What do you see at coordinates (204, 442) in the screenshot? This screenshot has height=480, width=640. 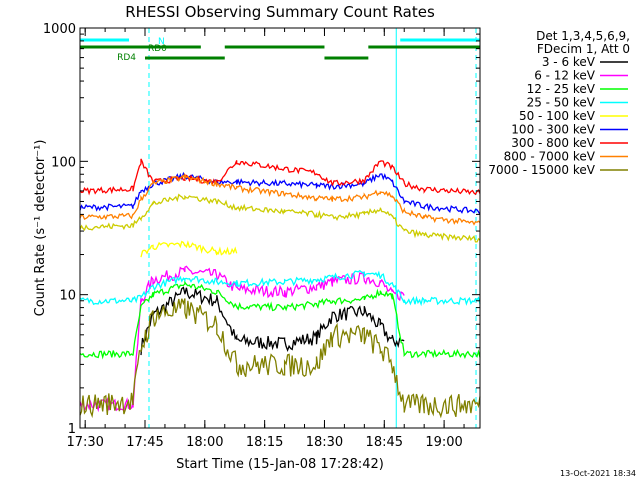 I see `x-tick-label-2: 18:00` at bounding box center [204, 442].